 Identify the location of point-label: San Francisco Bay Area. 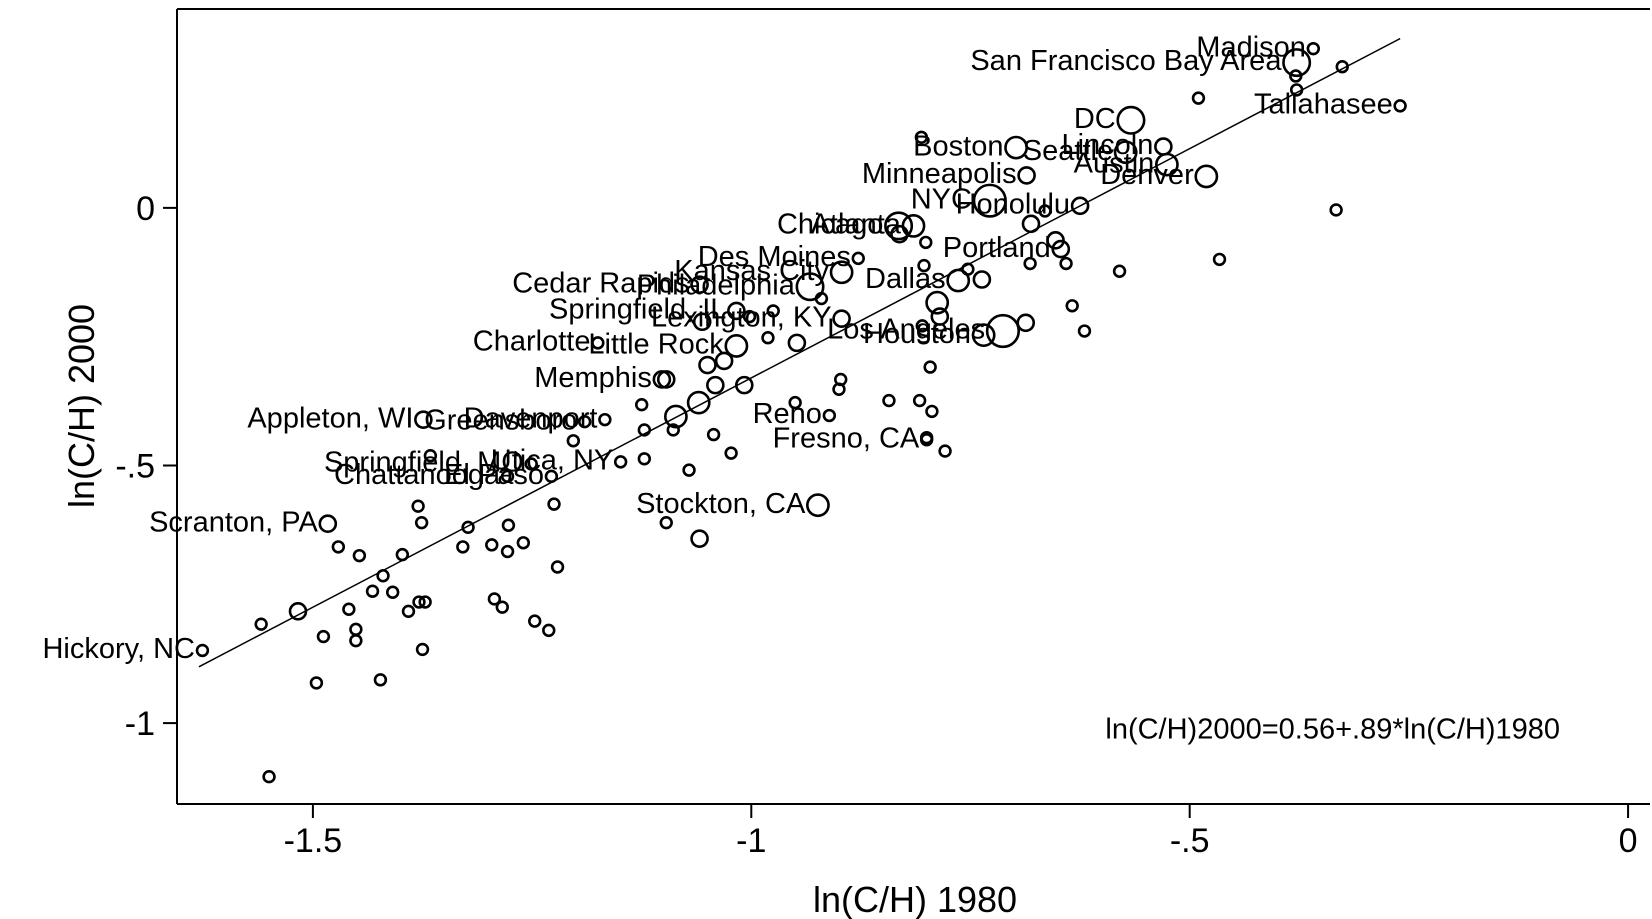
(1126, 61).